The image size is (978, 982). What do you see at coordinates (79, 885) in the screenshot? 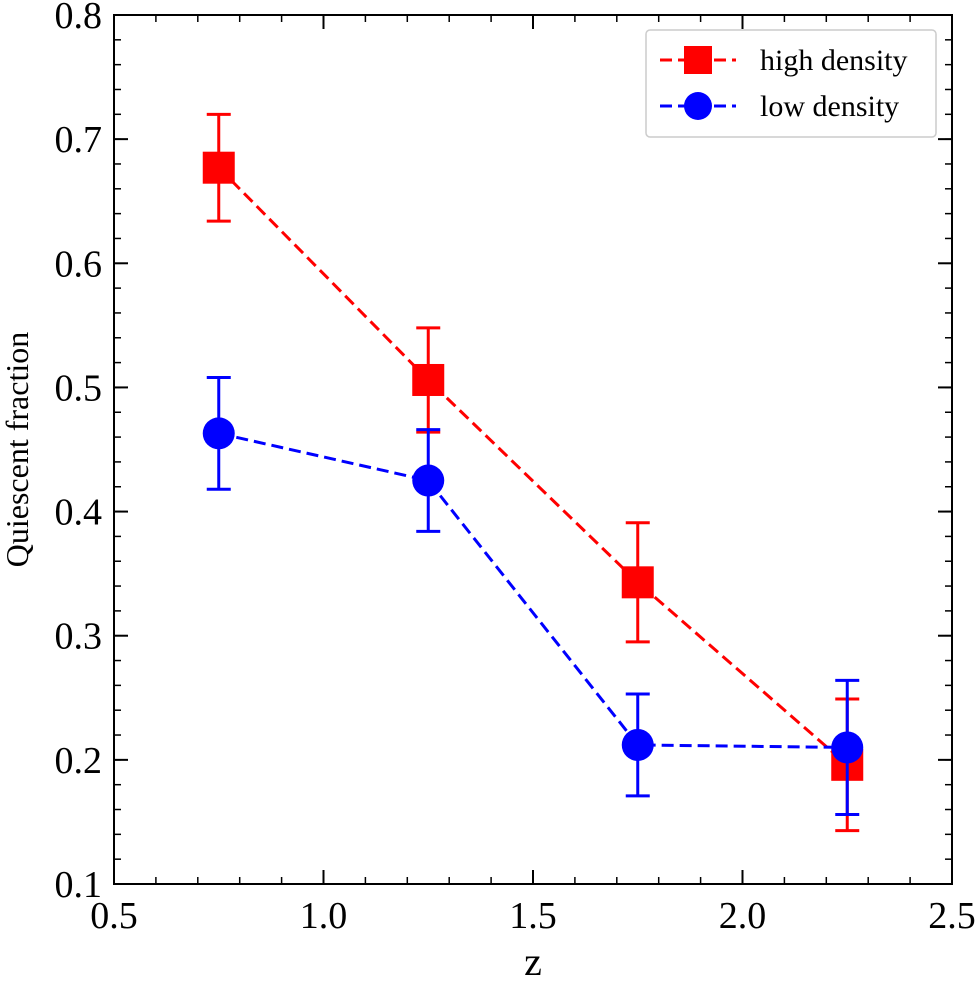
I see `y-tick-label: 0.1` at bounding box center [79, 885].